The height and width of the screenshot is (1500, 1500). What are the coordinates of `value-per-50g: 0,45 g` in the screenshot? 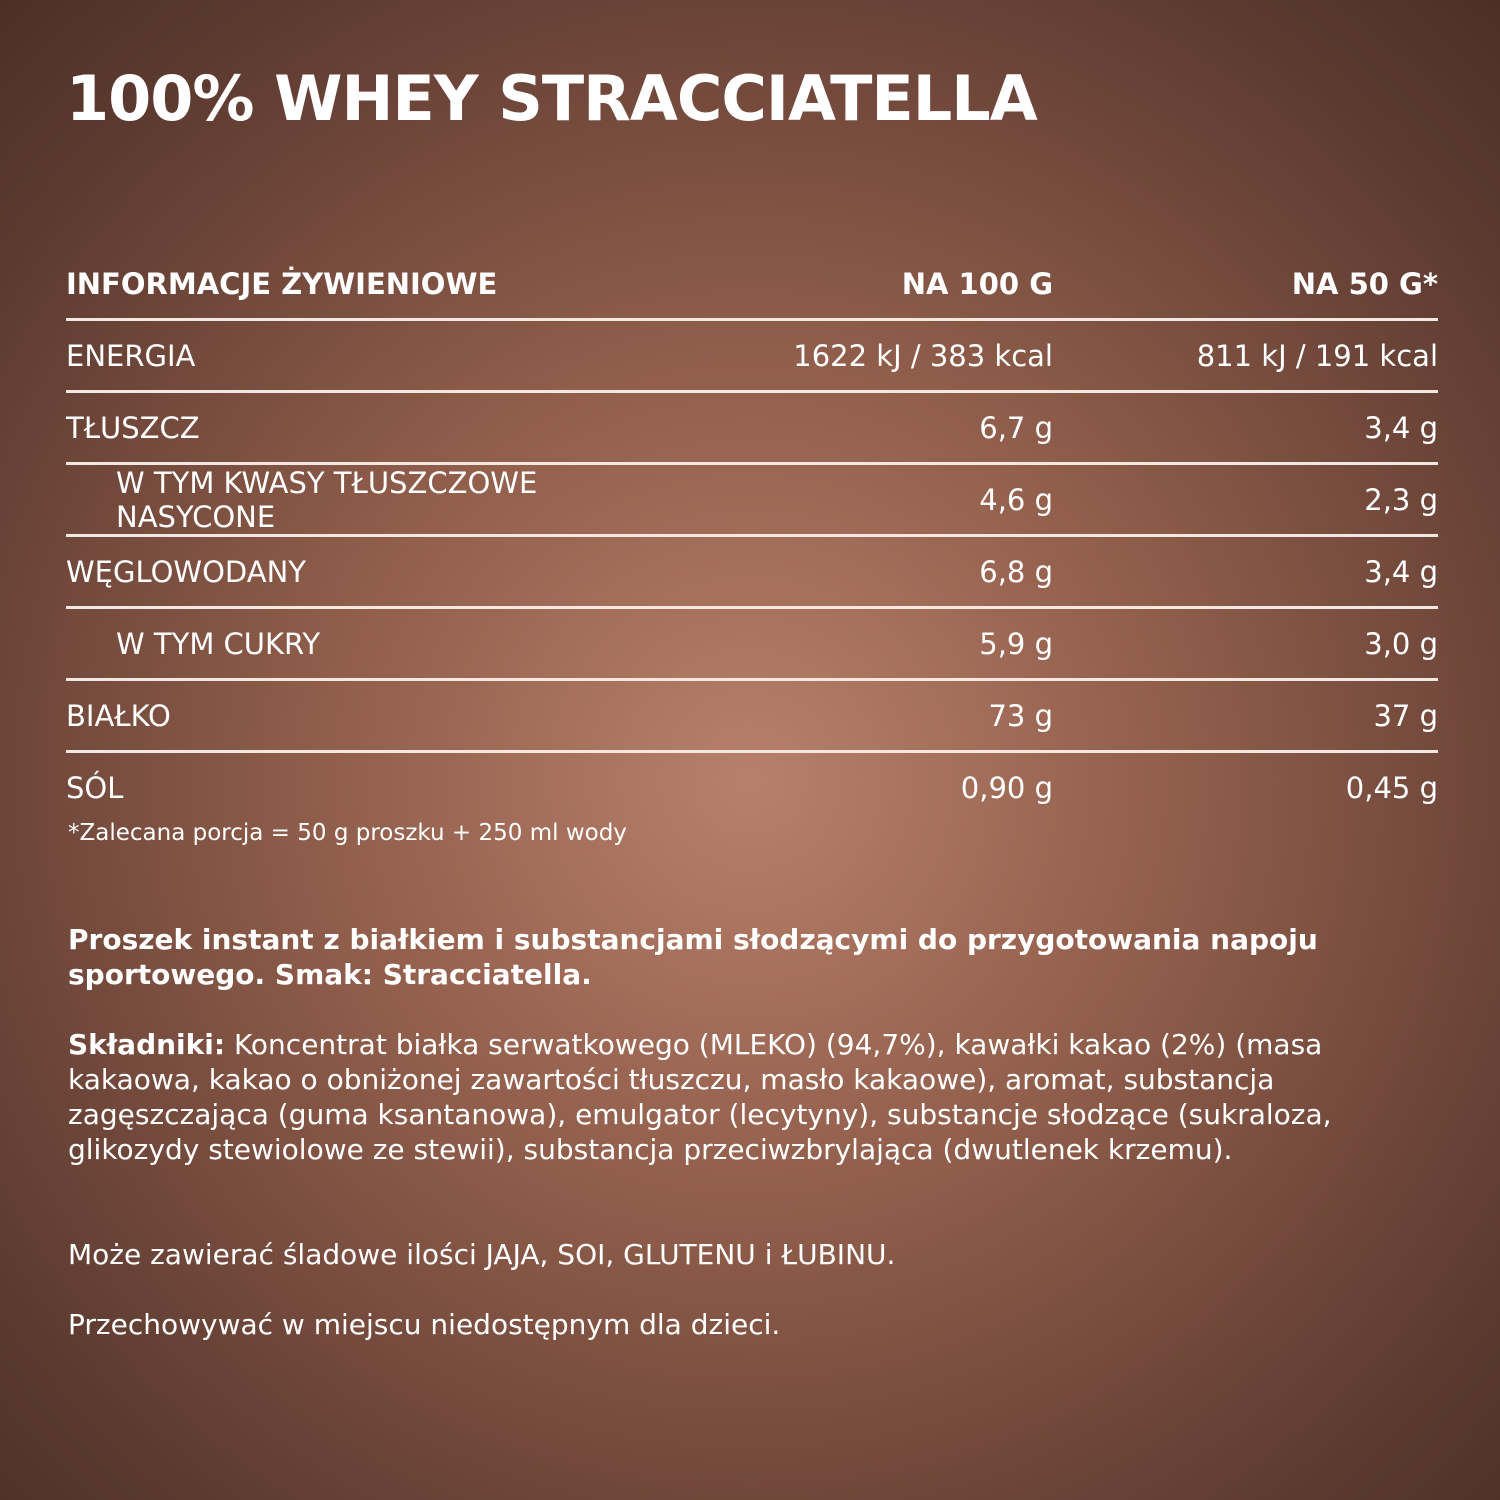 It's located at (1391, 787).